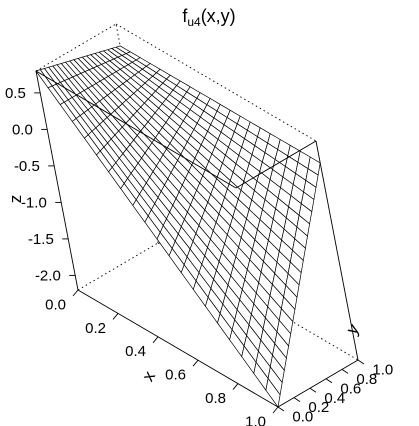  I want to click on z-axis-tick-label: -1.0, so click(34, 202).